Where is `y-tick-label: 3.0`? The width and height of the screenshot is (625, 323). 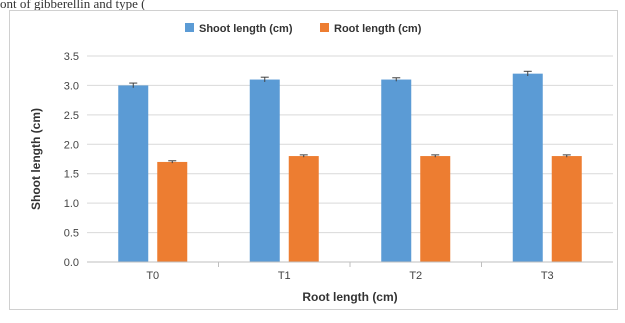 y-tick-label: 3.0 is located at coordinates (71, 86).